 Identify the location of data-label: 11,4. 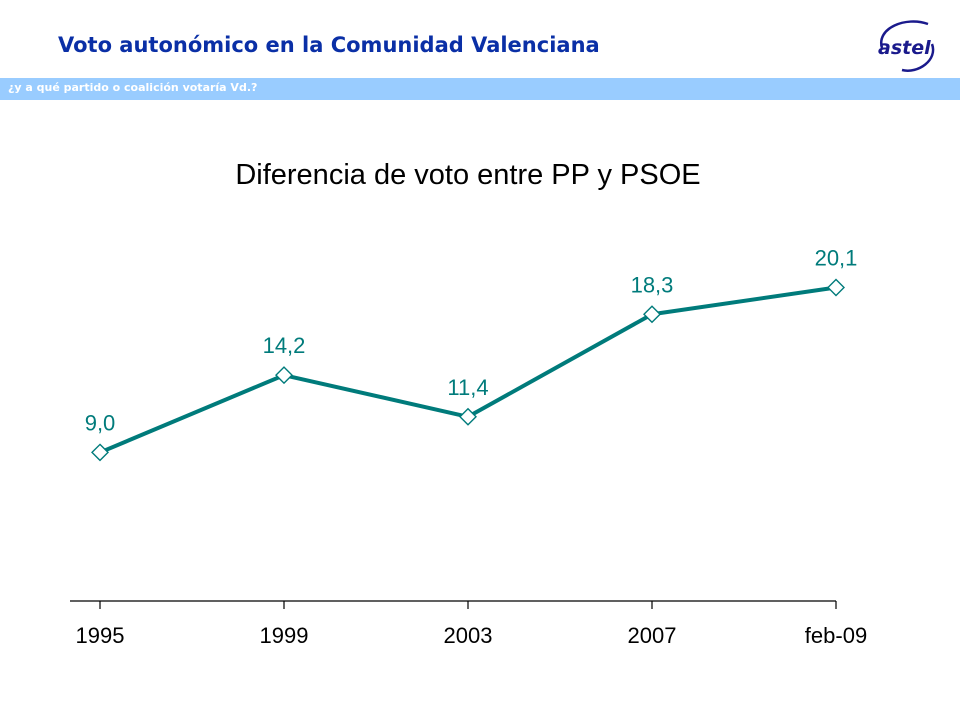
(467, 387).